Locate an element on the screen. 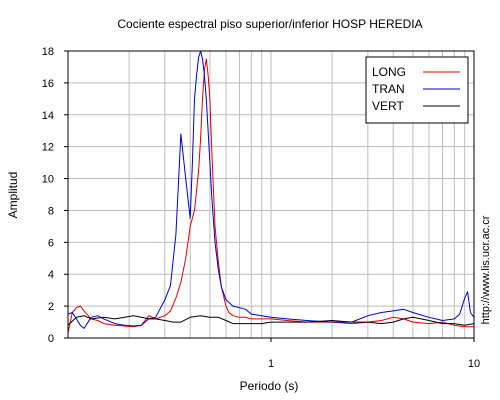 Image resolution: width=500 pixels, height=400 pixels. y-tick-label: 6 is located at coordinates (51, 243).